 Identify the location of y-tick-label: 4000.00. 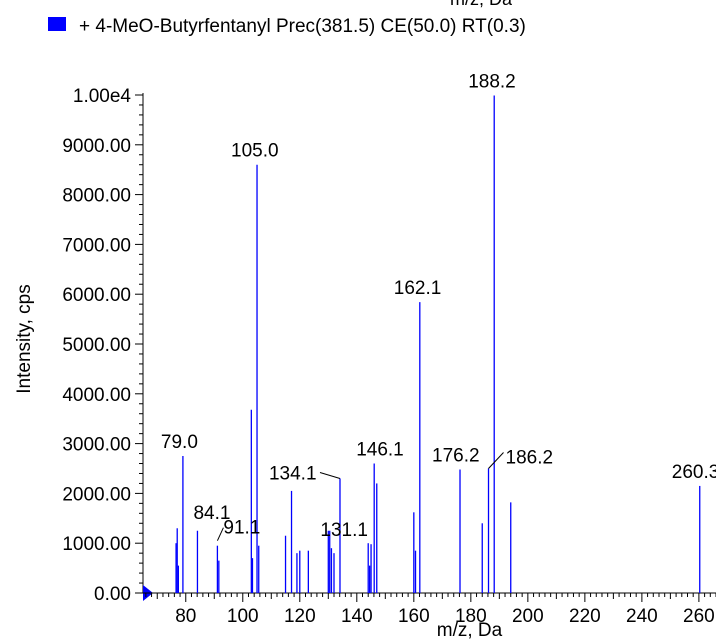
(96, 395).